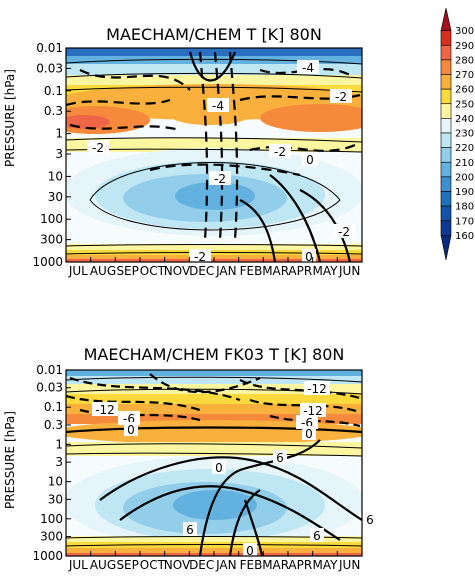  I want to click on panel-top-contour-label-6: 0, so click(310, 160).